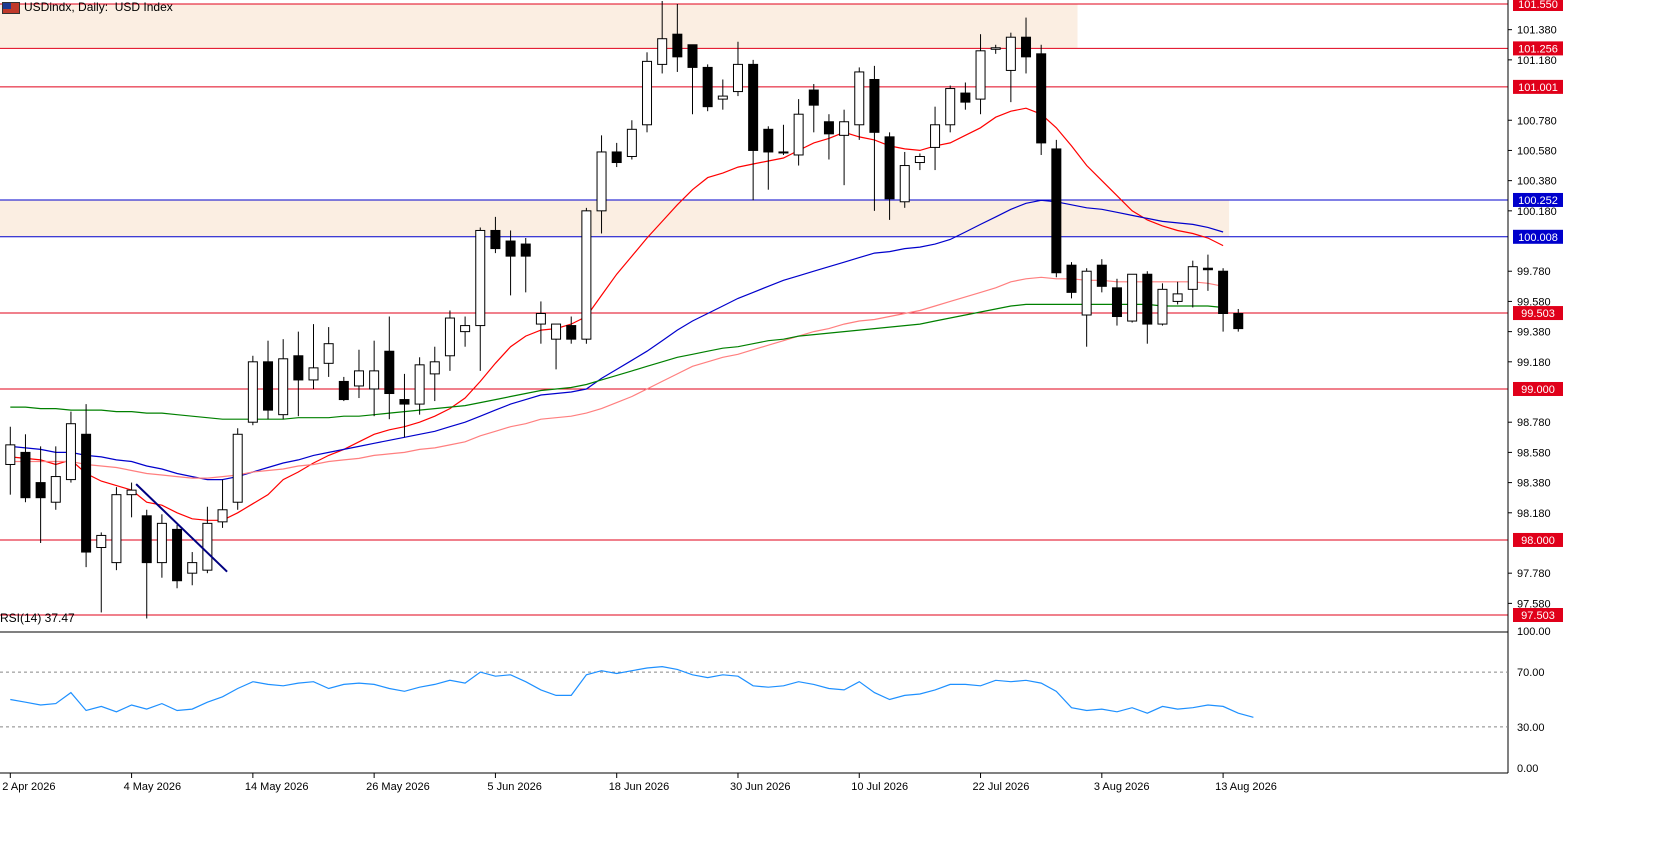 Image resolution: width=1664 pixels, height=846 pixels. Describe the element at coordinates (1538, 201) in the screenshot. I see `level-label: 100.252` at that location.